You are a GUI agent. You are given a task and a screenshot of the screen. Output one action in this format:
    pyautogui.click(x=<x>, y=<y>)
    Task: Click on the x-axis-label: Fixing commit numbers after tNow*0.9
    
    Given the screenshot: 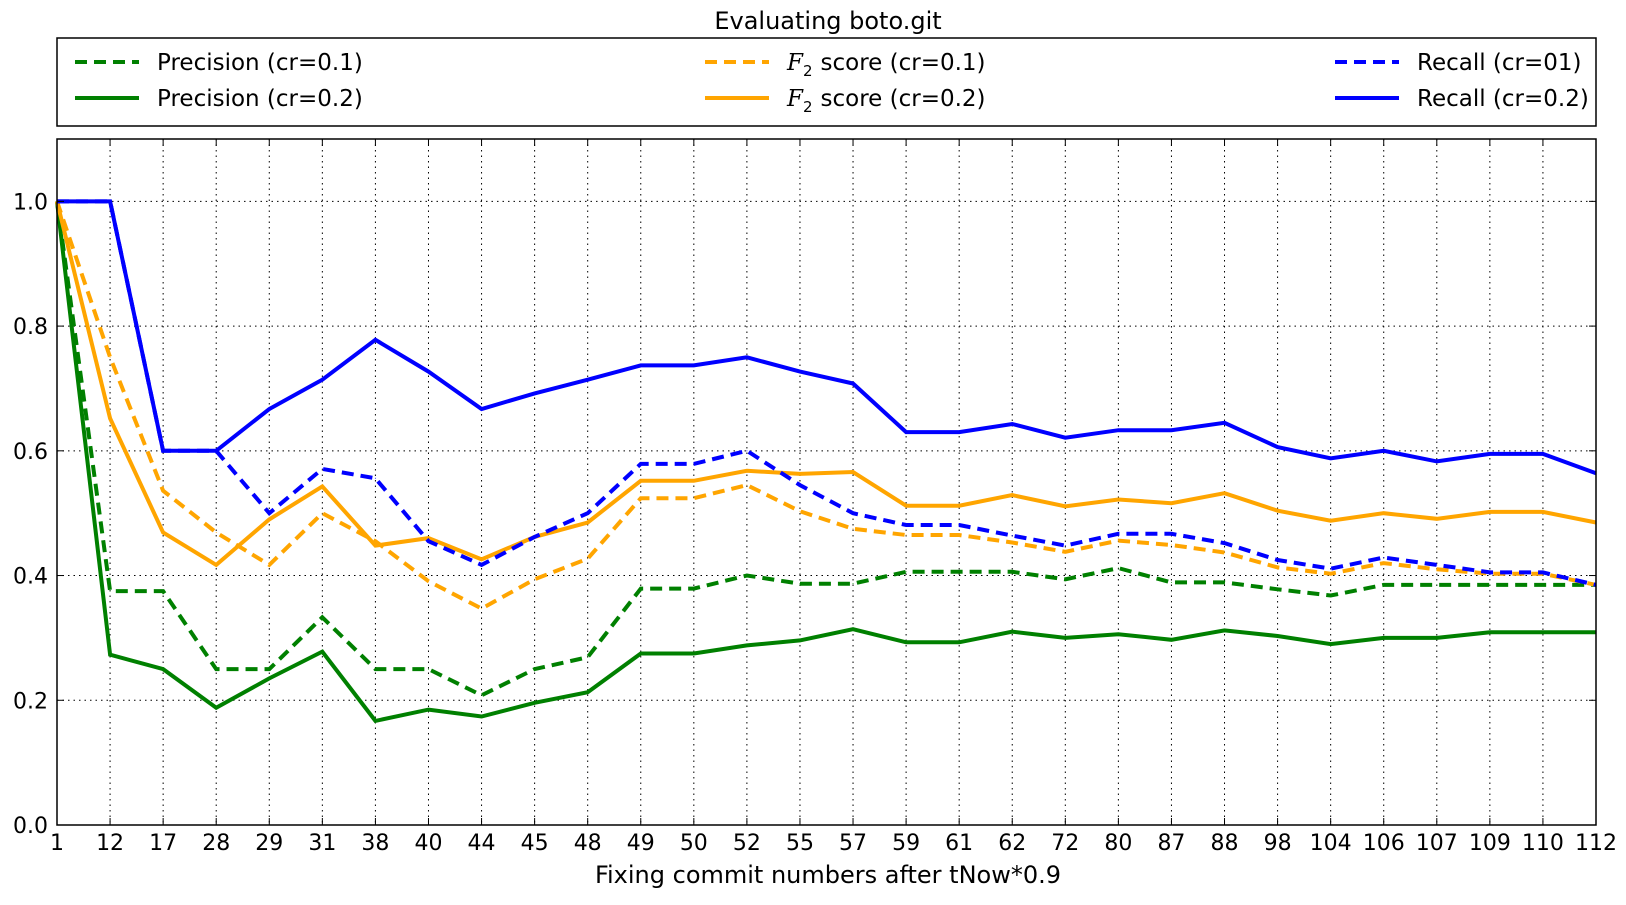 What is the action you would take?
    pyautogui.click(x=828, y=875)
    